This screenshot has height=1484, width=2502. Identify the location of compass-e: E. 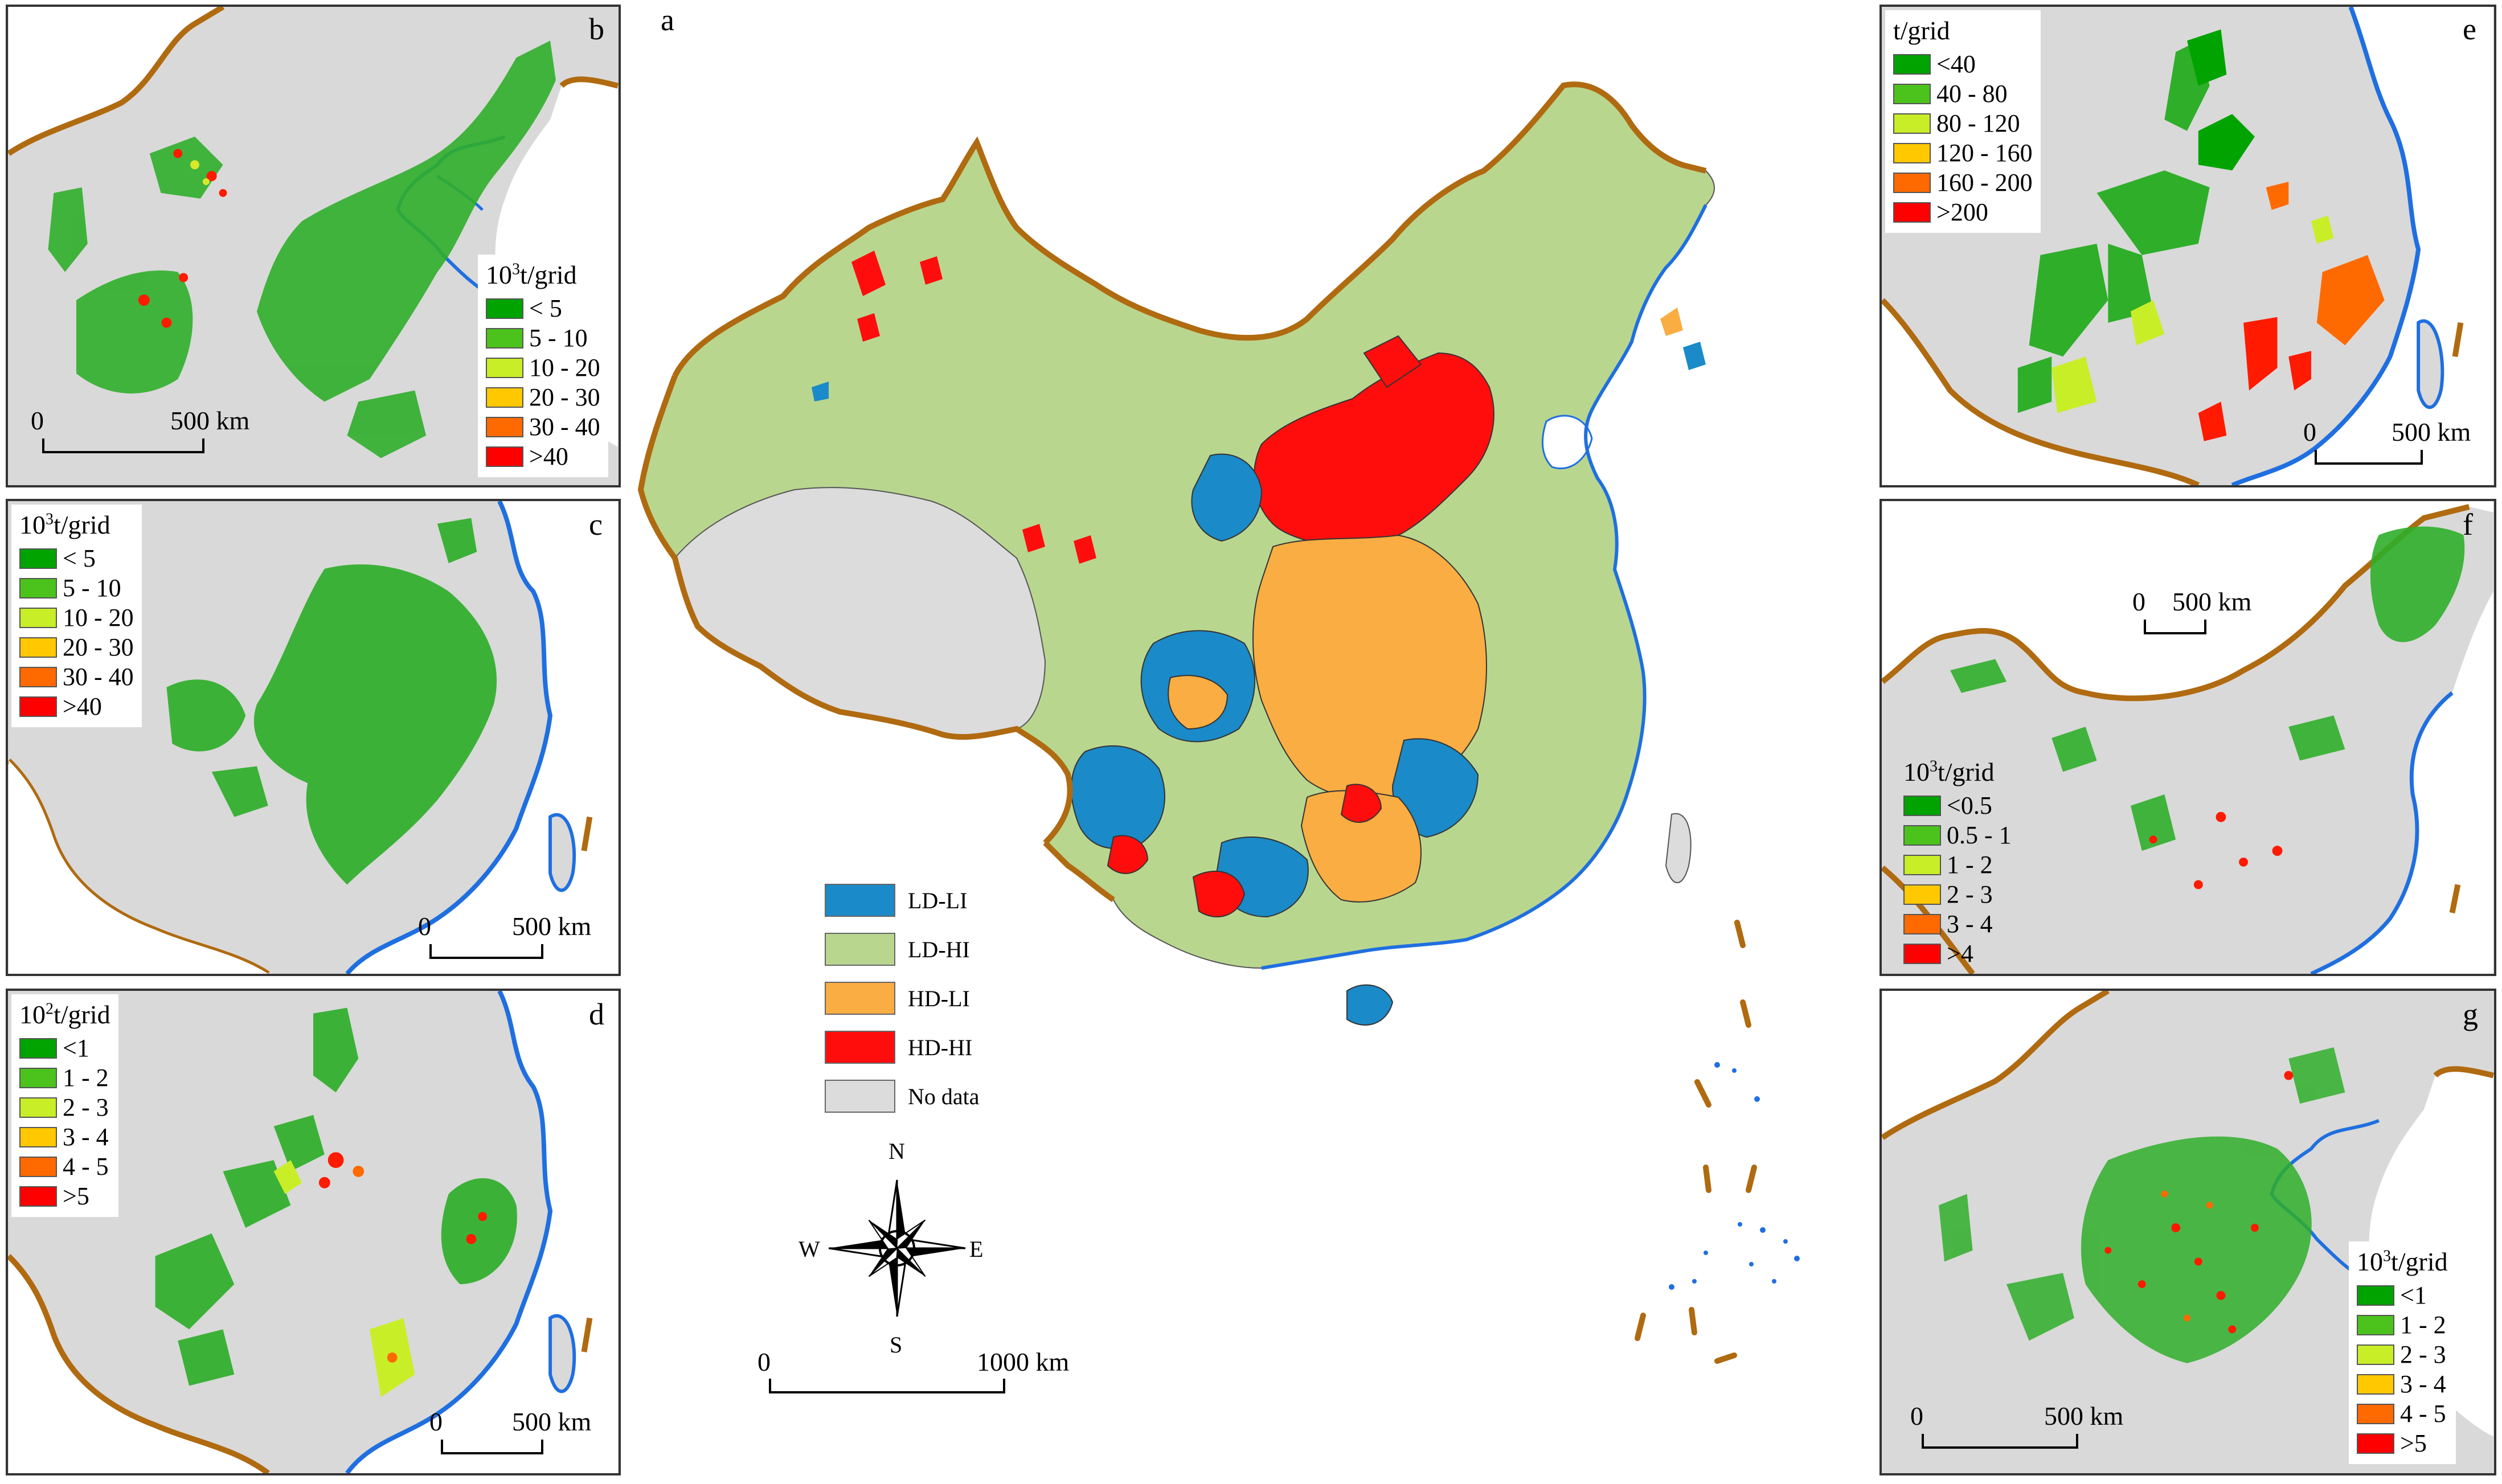
(976, 1249).